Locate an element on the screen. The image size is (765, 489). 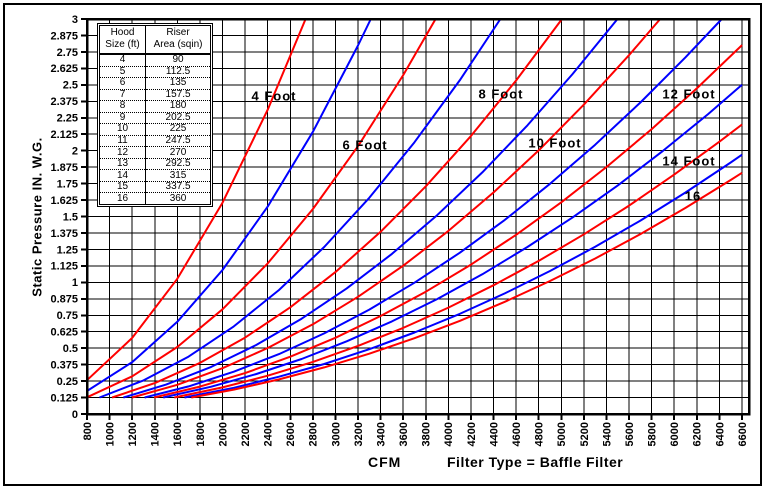
table-cell: 13 is located at coordinates (123, 163).